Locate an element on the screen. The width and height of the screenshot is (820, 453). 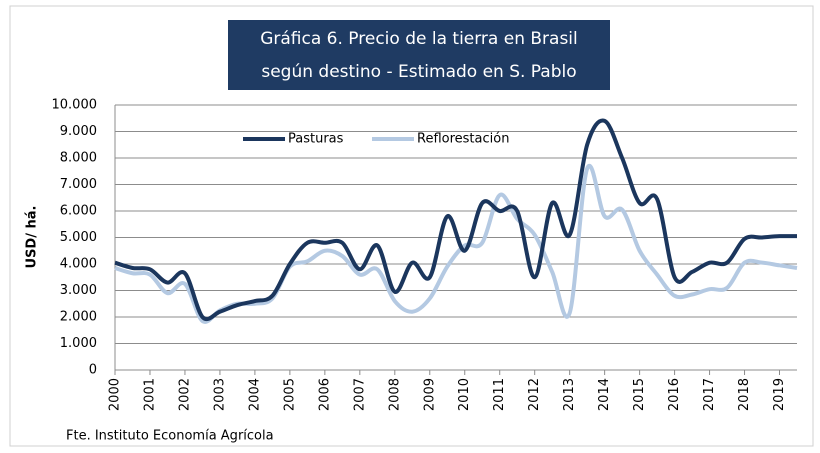
x-tick-label: 2006 is located at coordinates (324, 394).